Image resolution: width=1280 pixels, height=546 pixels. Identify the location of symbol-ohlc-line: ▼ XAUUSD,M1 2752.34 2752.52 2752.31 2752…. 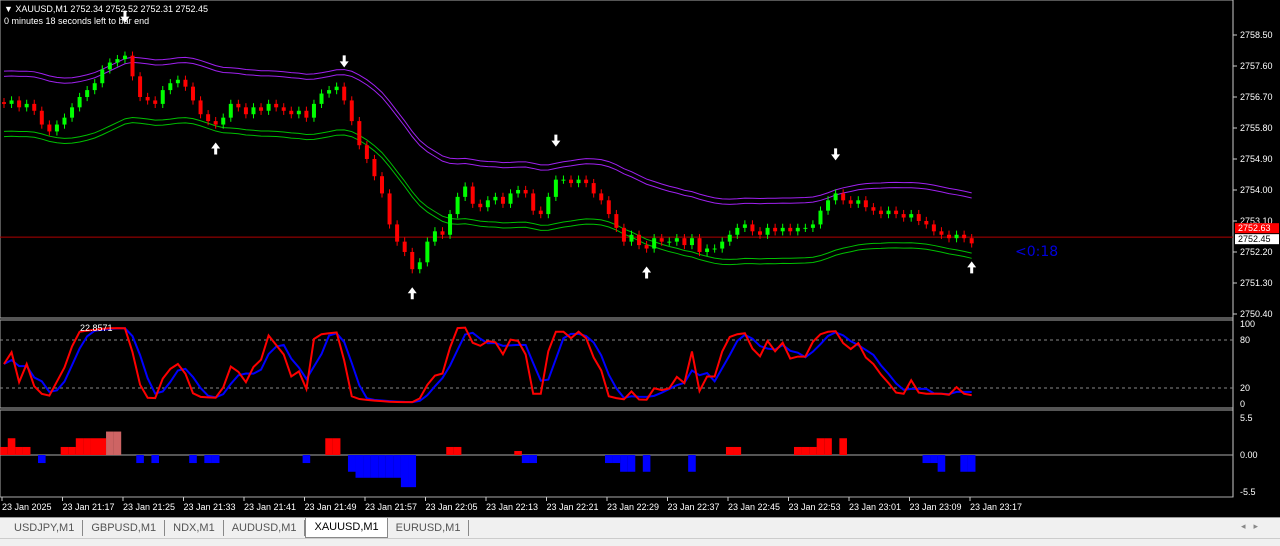
(106, 9).